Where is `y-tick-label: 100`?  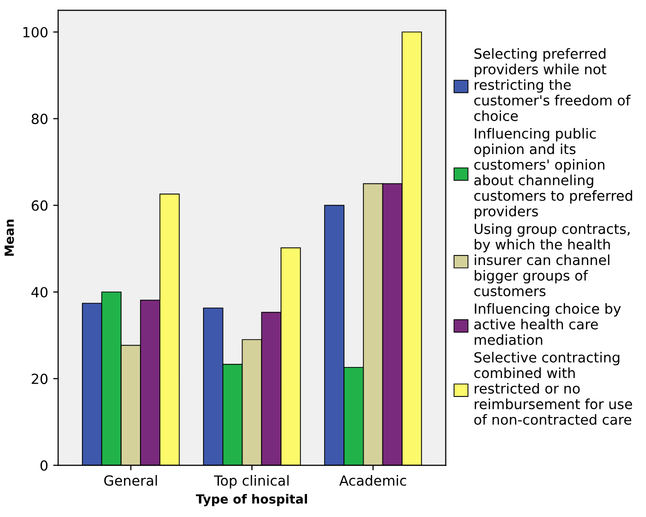
y-tick-label: 100 is located at coordinates (35, 32).